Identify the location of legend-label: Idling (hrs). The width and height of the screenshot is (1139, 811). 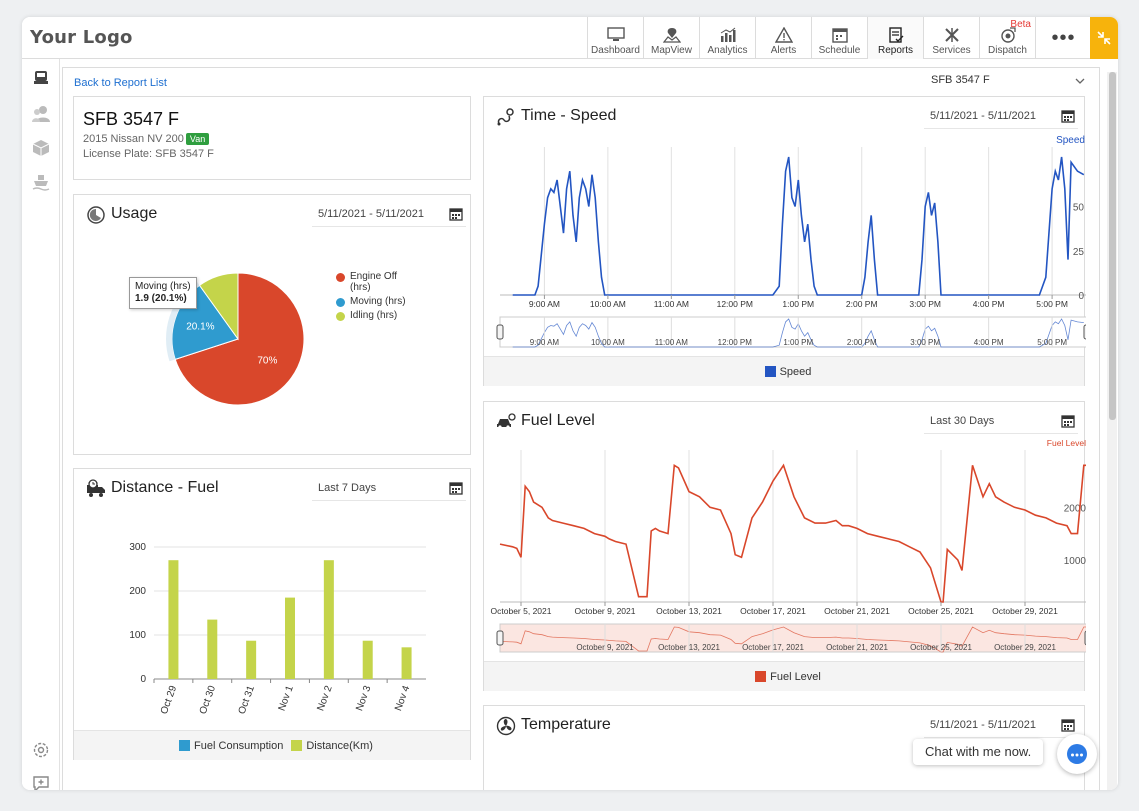
(374, 315).